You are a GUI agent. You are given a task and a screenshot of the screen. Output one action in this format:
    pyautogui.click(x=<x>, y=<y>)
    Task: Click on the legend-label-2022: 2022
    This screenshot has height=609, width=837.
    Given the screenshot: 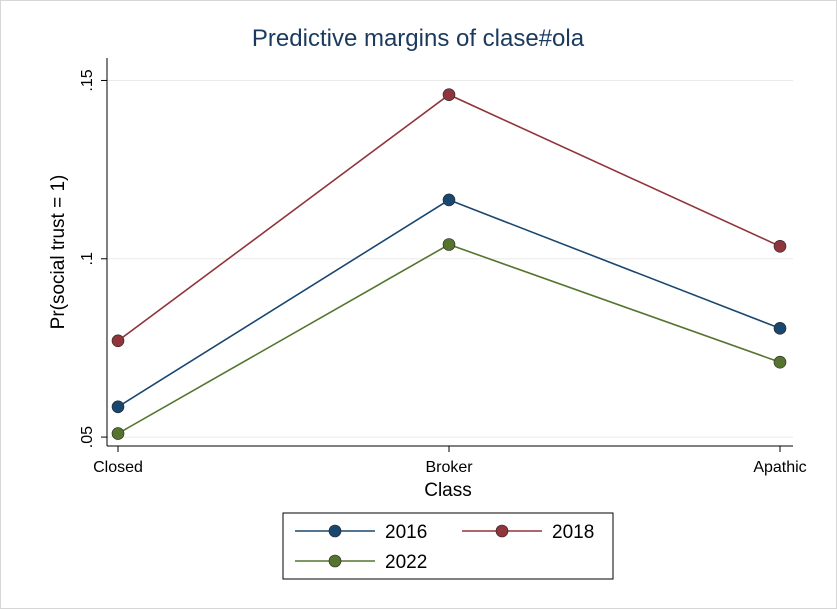 What is the action you would take?
    pyautogui.click(x=406, y=562)
    